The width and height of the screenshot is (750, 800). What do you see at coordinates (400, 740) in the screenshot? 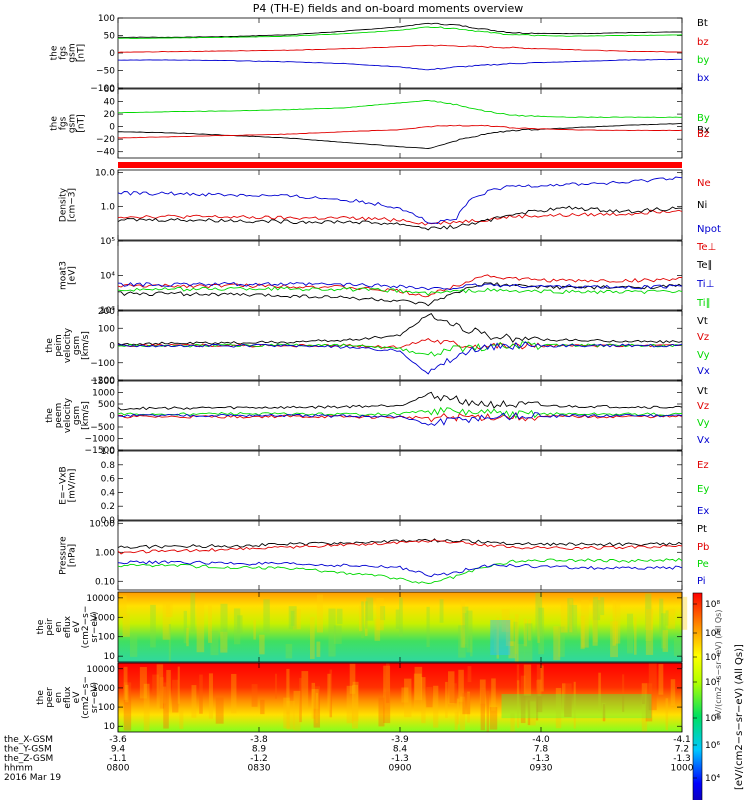
I see `axis-row-value: -3.9` at bounding box center [400, 740].